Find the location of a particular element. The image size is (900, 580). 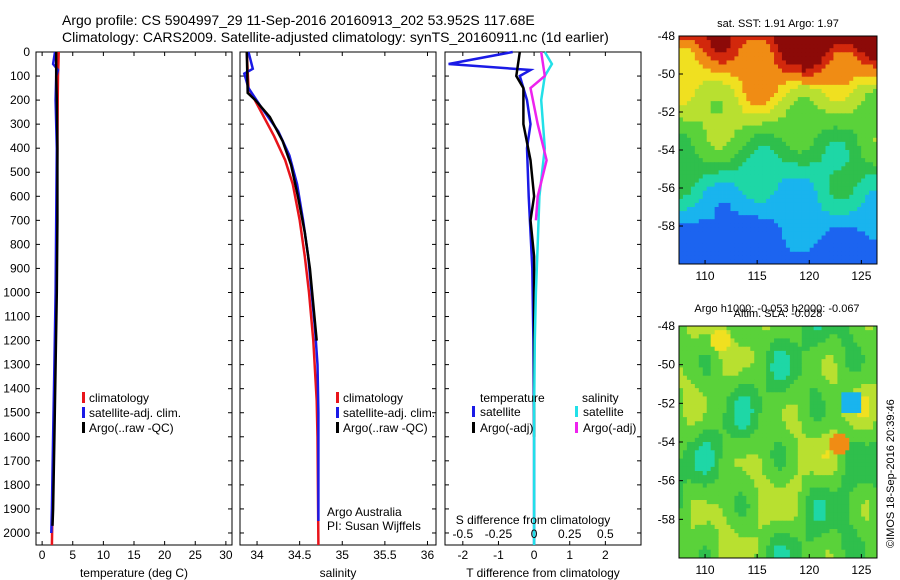

map-title: sat. SST: 1.91 Argo: 1.97 is located at coordinates (778, 24).